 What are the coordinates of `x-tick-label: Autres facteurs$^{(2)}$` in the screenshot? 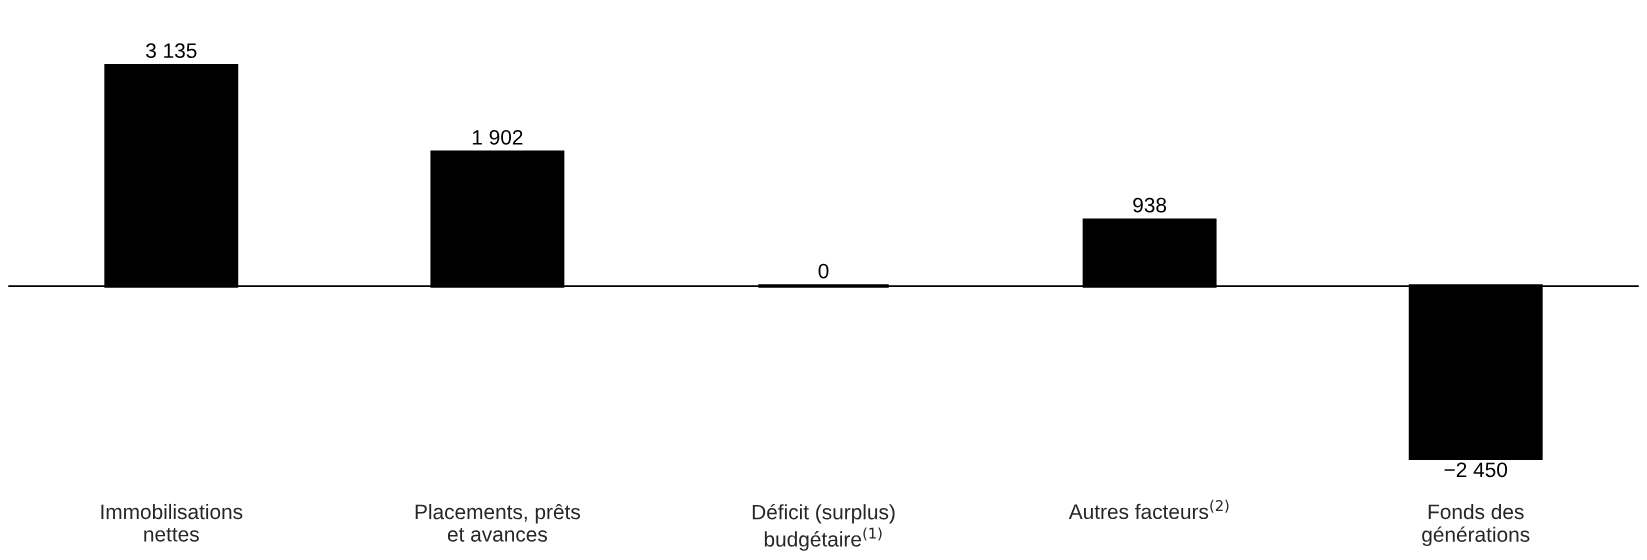 It's located at (1148, 509).